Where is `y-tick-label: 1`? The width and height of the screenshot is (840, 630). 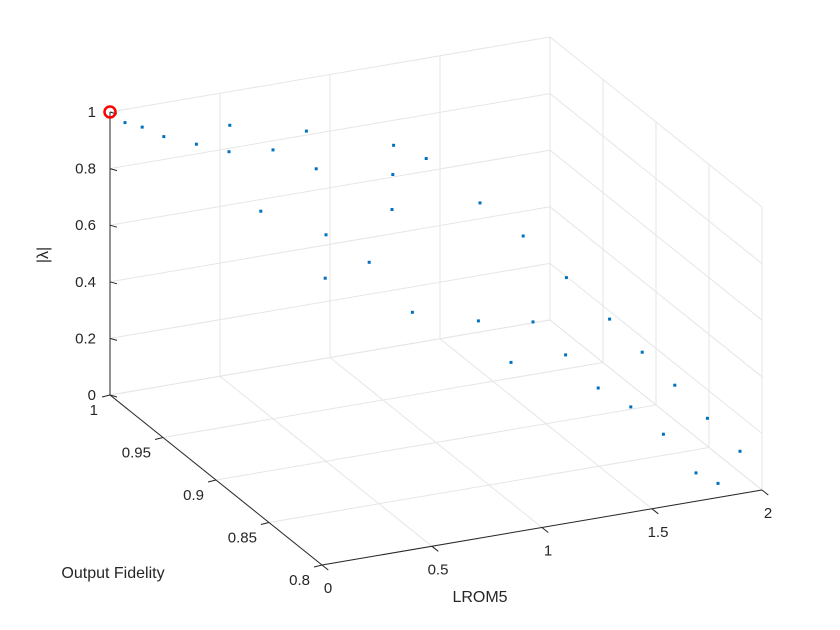
y-tick-label: 1 is located at coordinates (94, 410).